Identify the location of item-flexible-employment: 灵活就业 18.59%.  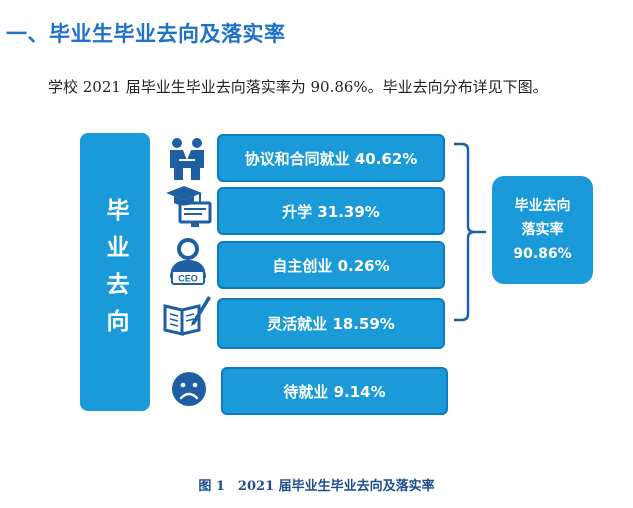
(331, 323).